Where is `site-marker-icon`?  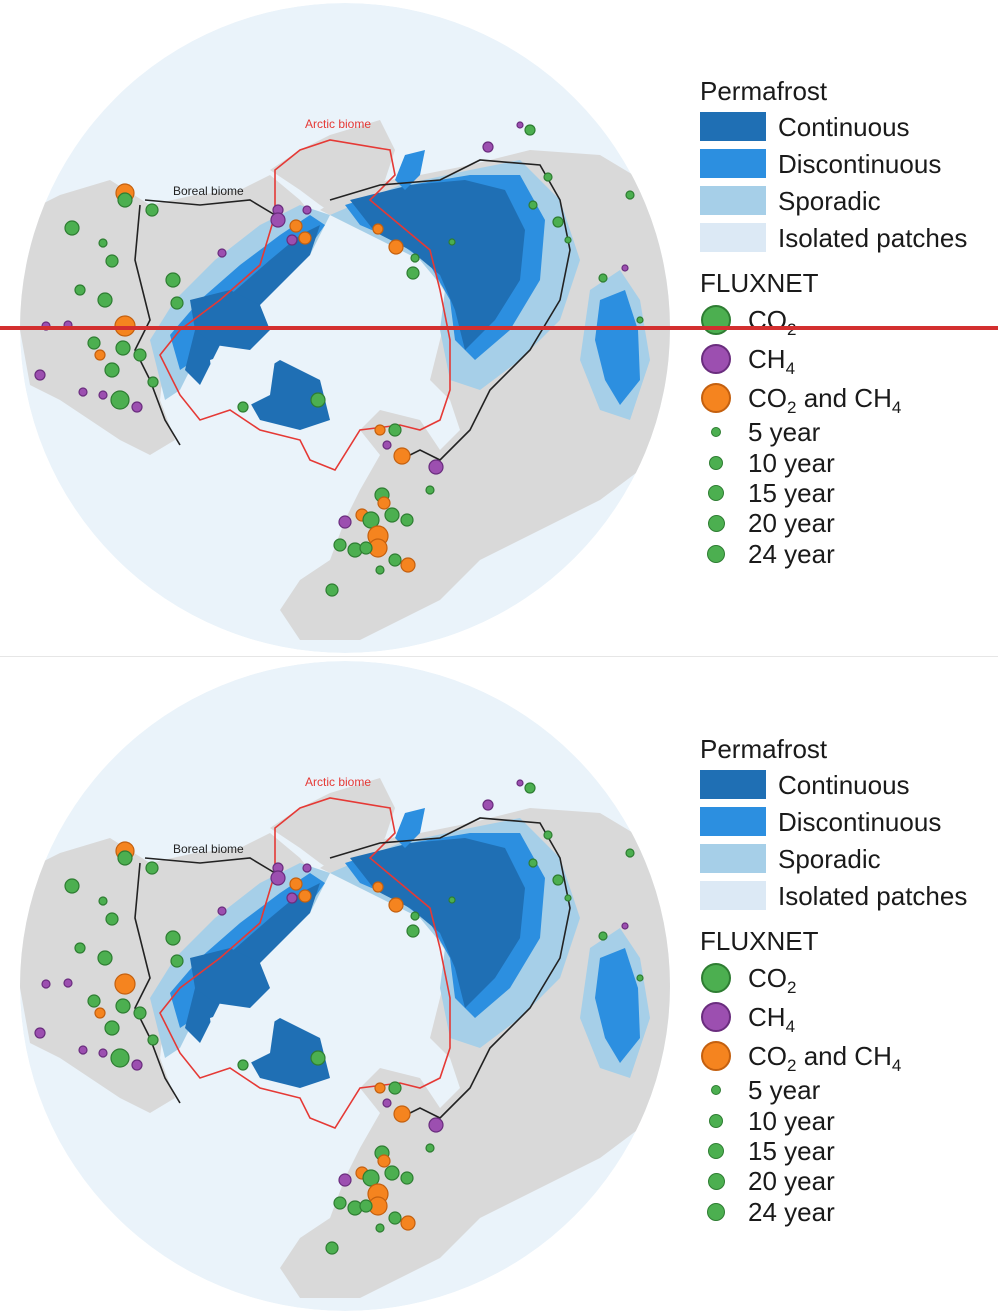 site-marker-icon is located at coordinates (716, 1016).